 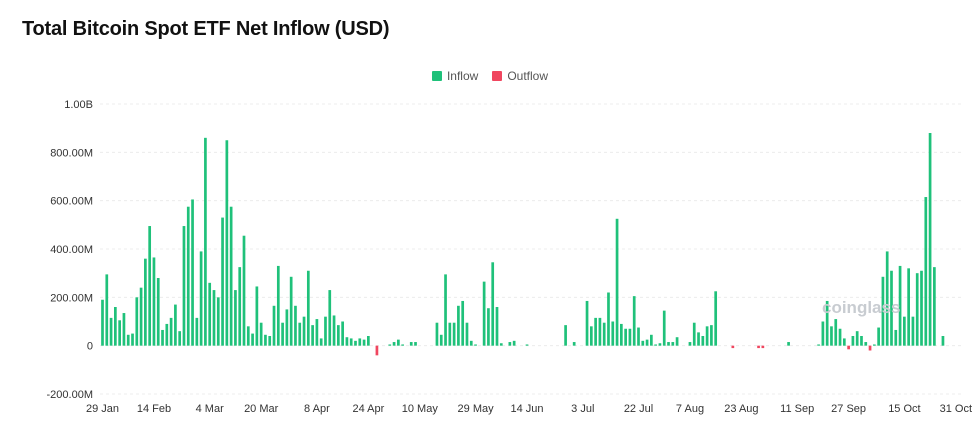 I want to click on legend-item-outflow: Outflow, so click(x=520, y=76).